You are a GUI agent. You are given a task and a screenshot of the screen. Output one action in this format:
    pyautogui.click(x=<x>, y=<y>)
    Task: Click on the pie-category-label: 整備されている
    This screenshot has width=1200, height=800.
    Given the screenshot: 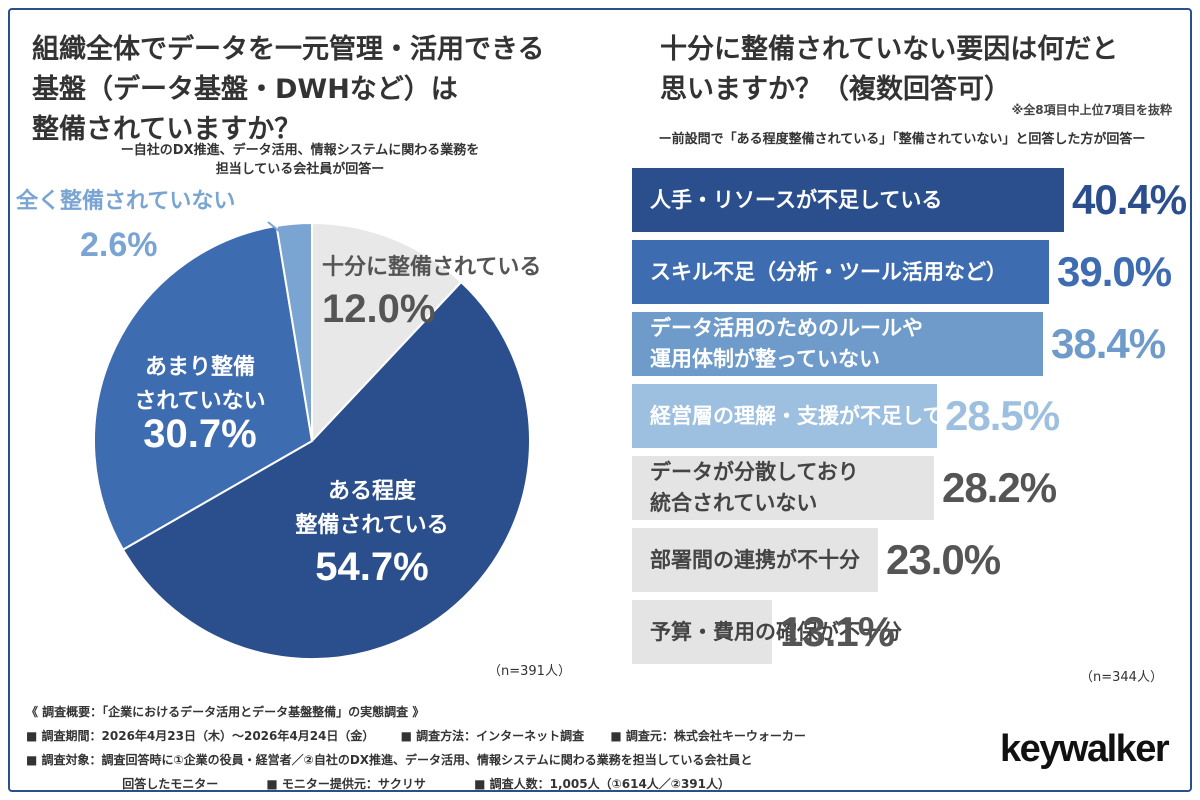 What is the action you would take?
    pyautogui.click(x=371, y=525)
    